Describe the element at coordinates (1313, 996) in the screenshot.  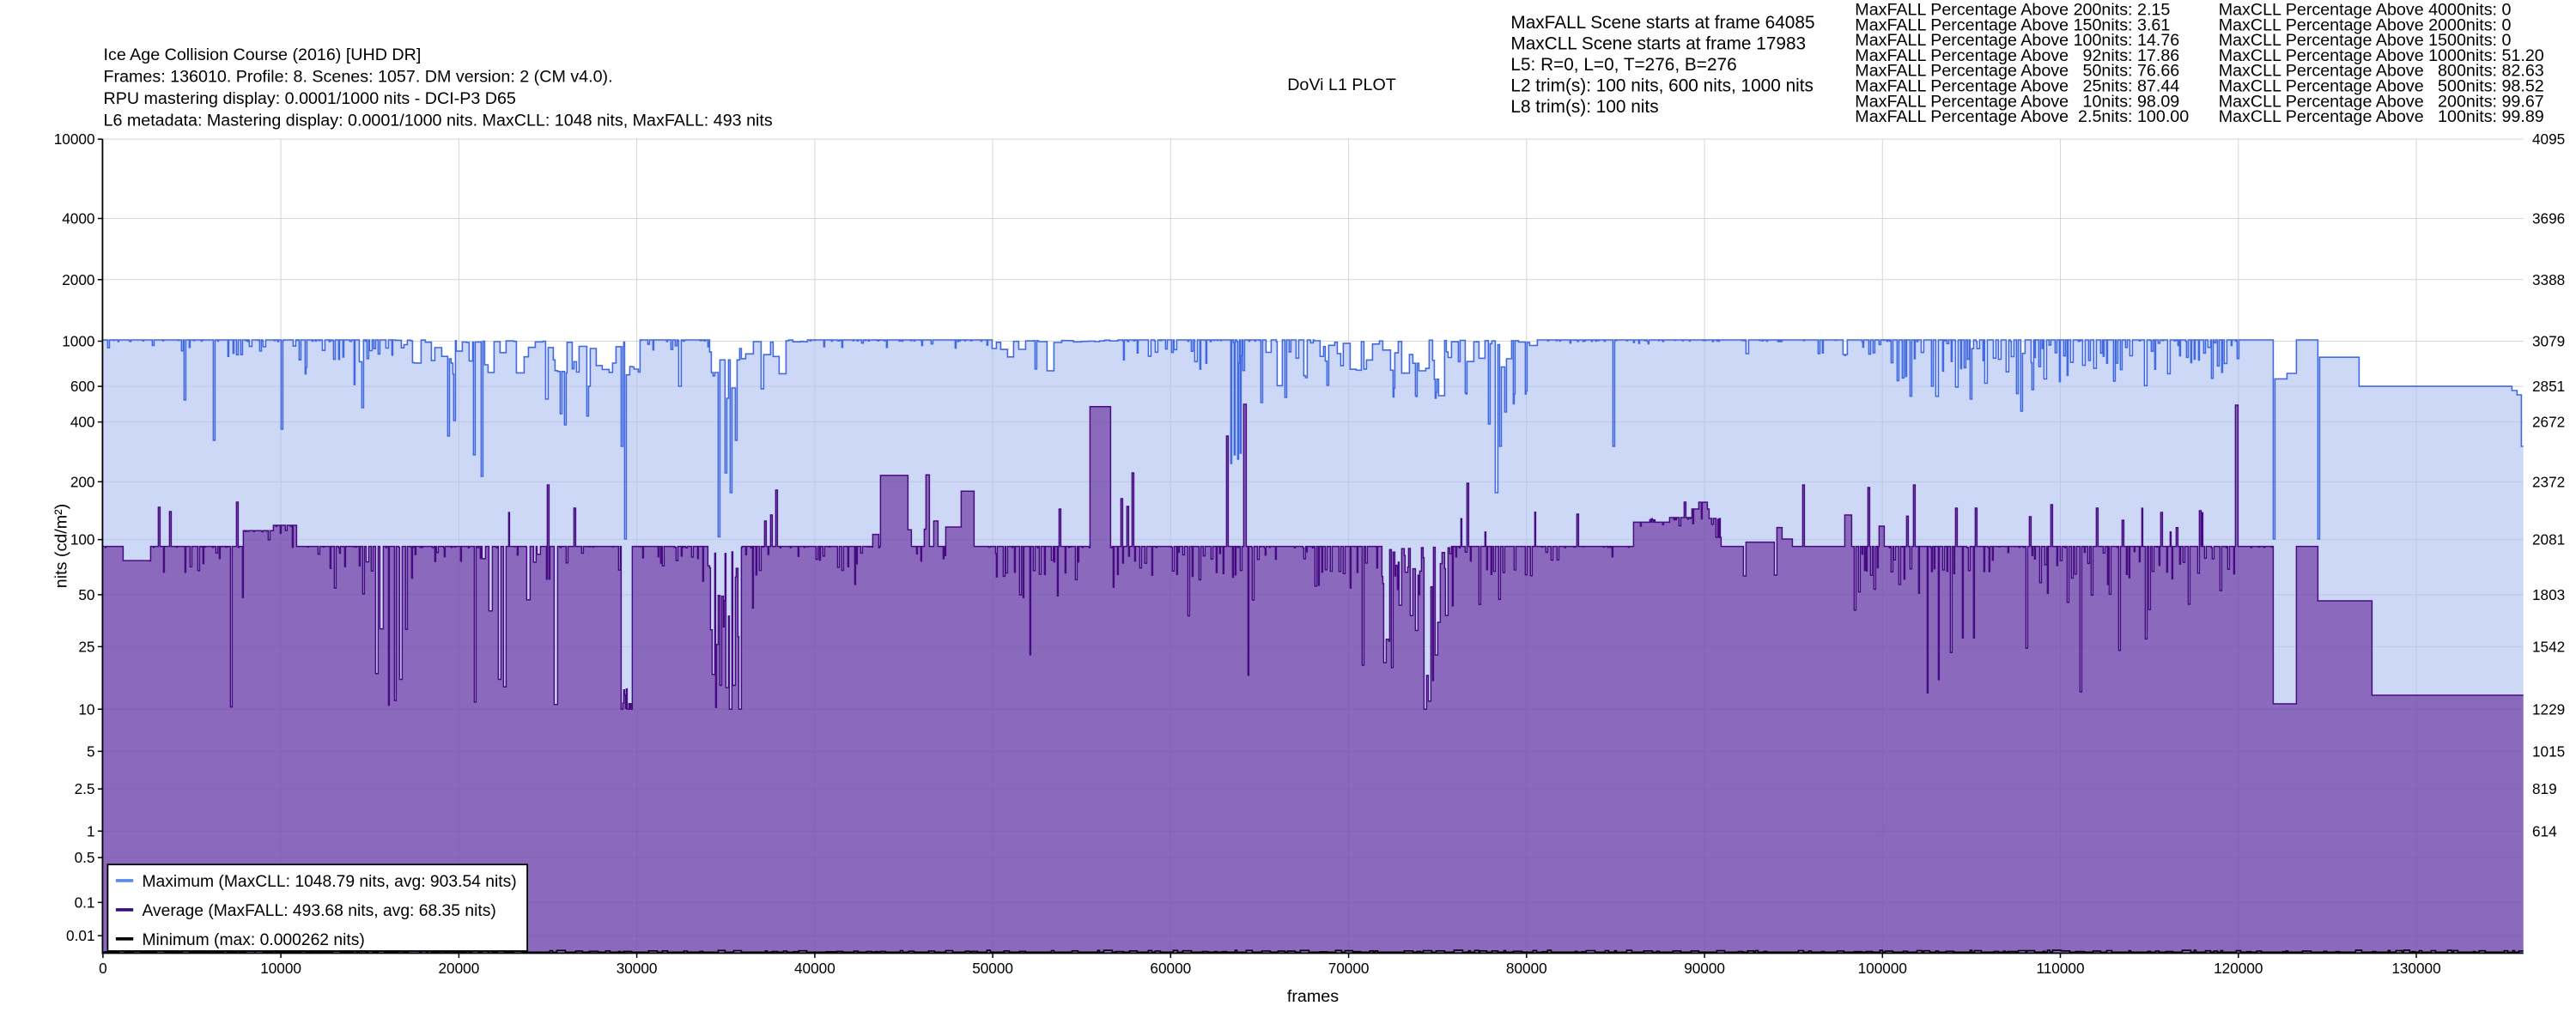
I see `svg-text: frames` at that location.